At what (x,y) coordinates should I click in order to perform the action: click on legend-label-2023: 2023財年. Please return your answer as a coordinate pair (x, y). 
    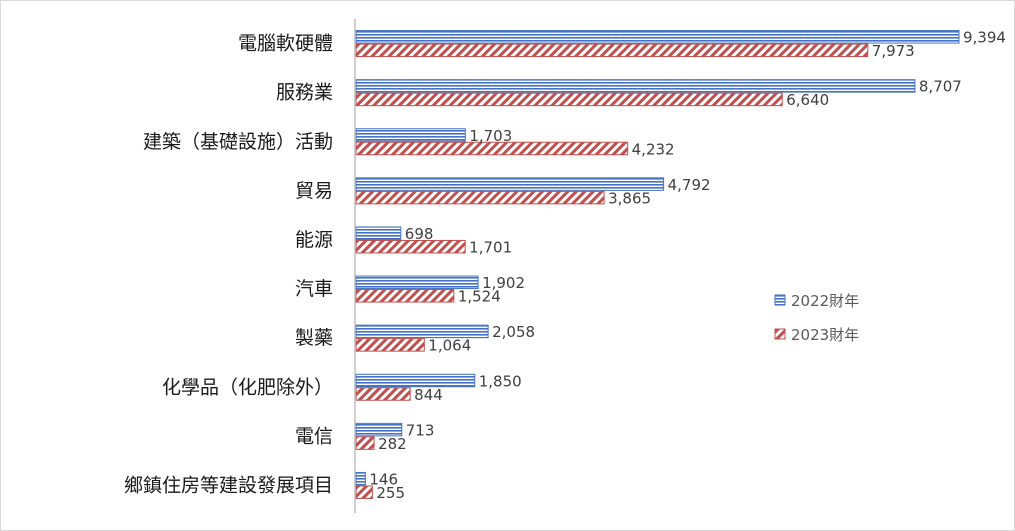
    Looking at the image, I should click on (825, 335).